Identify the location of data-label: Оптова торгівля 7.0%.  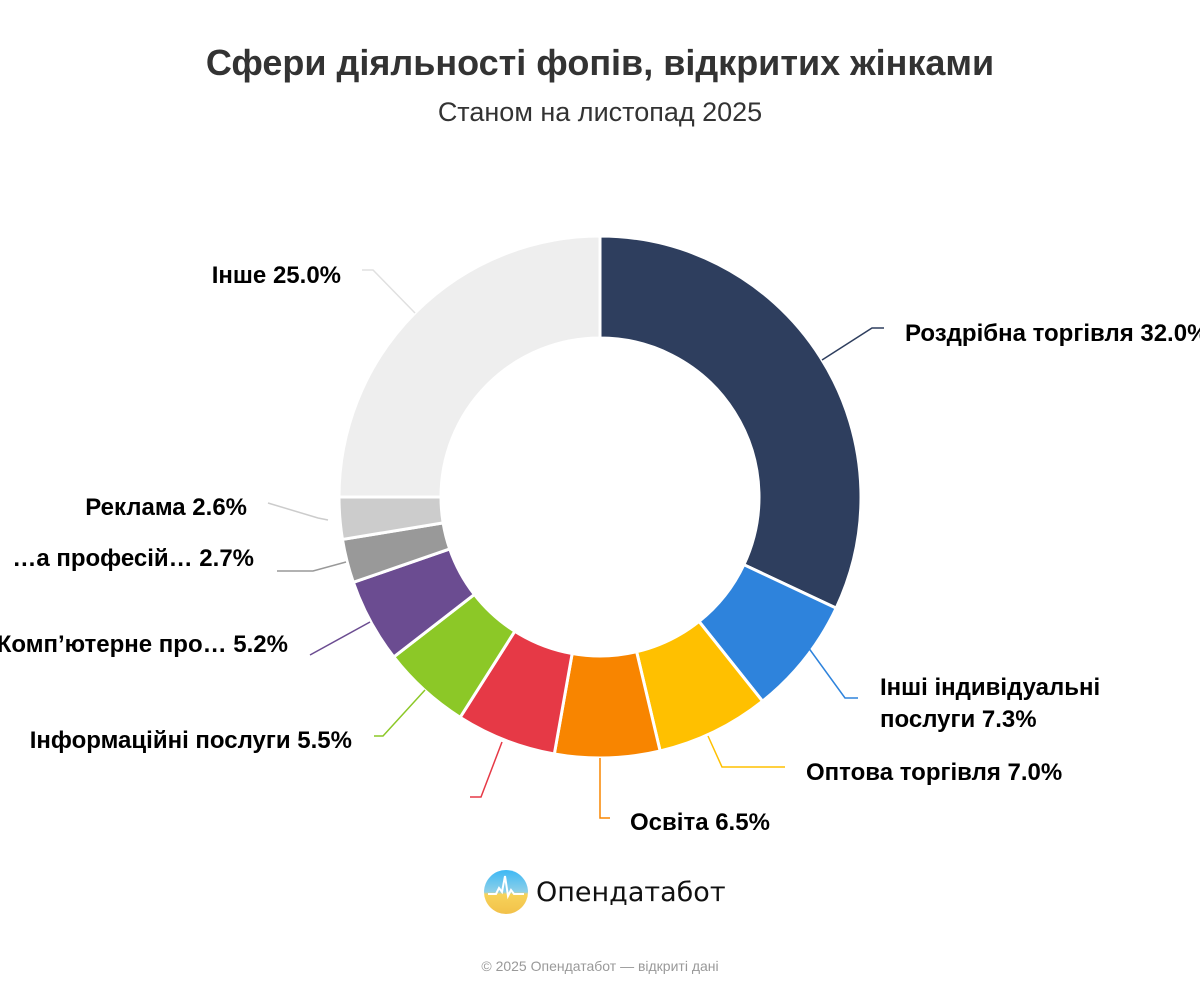
(934, 772).